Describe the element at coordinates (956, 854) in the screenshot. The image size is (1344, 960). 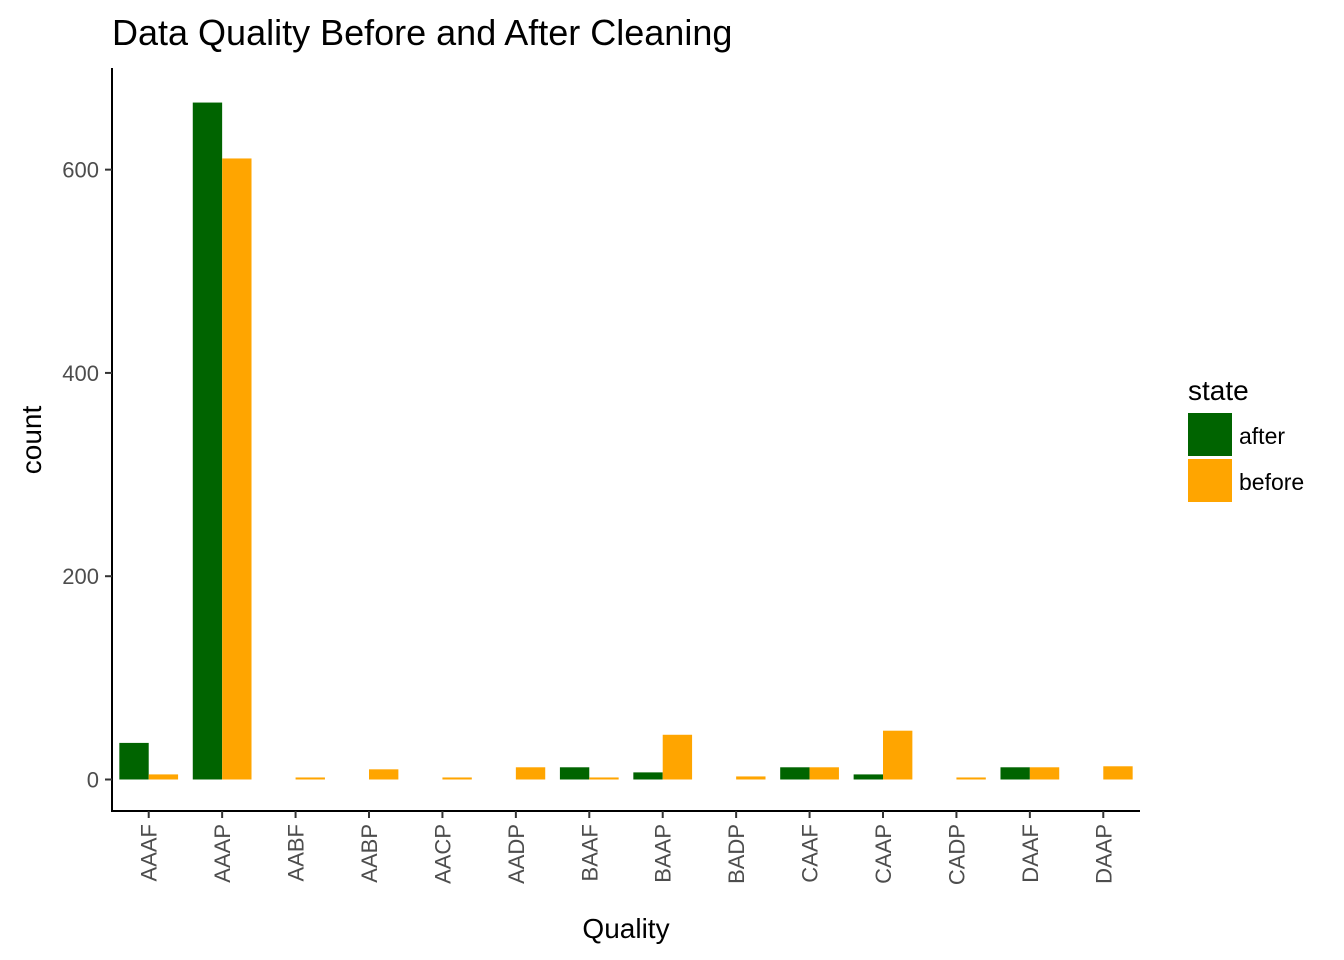
I see `x-tick-label-cadp: CADP` at that location.